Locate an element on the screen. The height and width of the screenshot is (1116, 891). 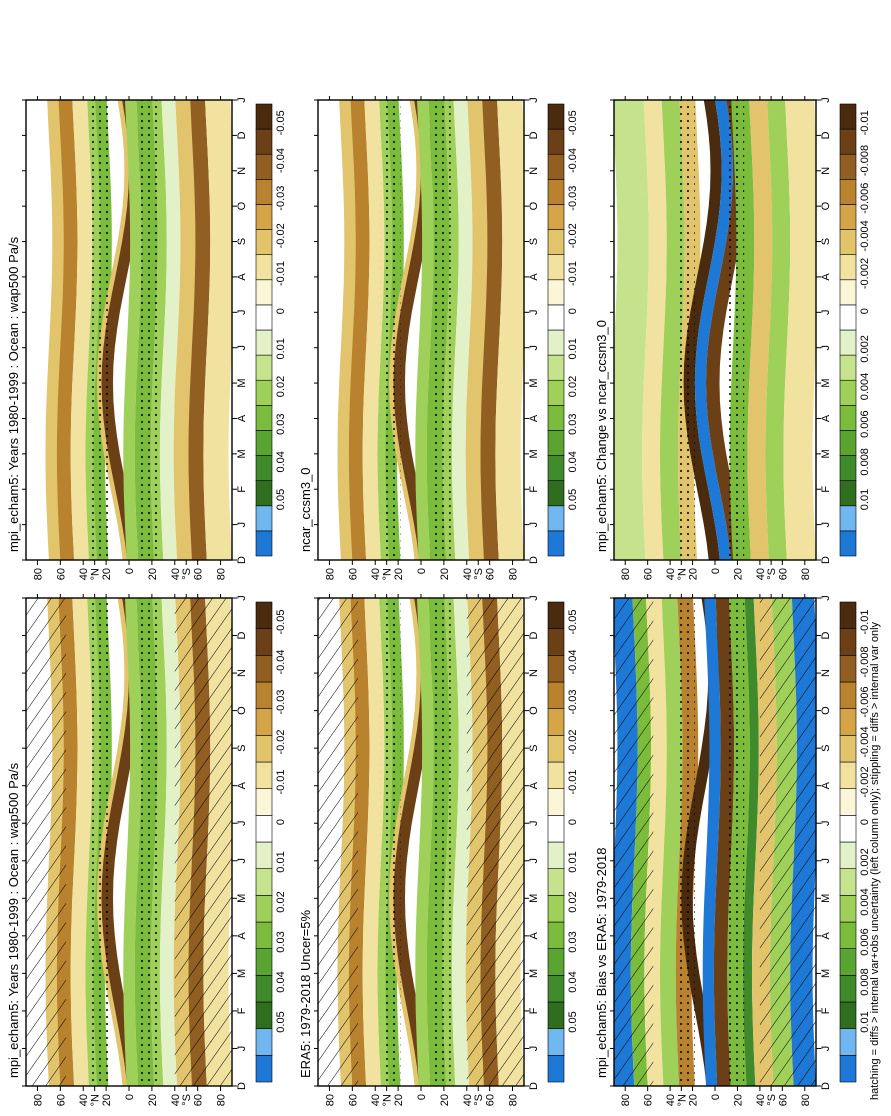
month-tick-label: D is located at coordinates (242, 560).